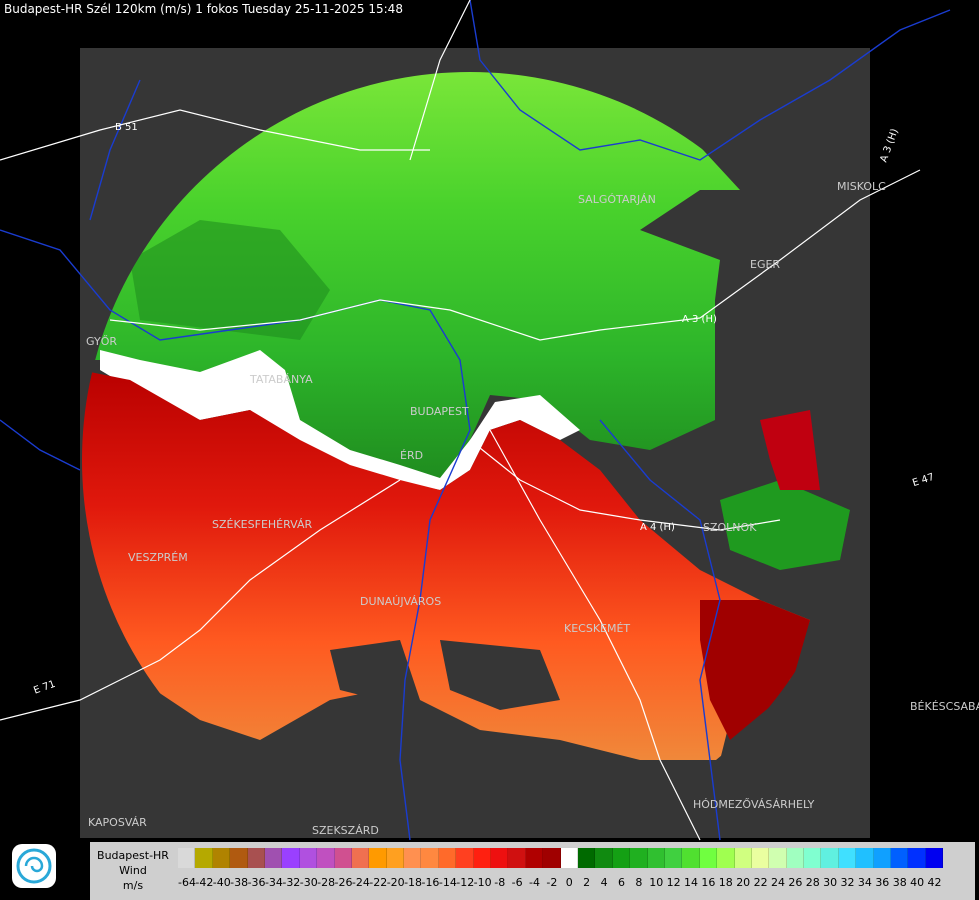 The height and width of the screenshot is (900, 979). I want to click on legend-tick-label: -18, so click(413, 882).